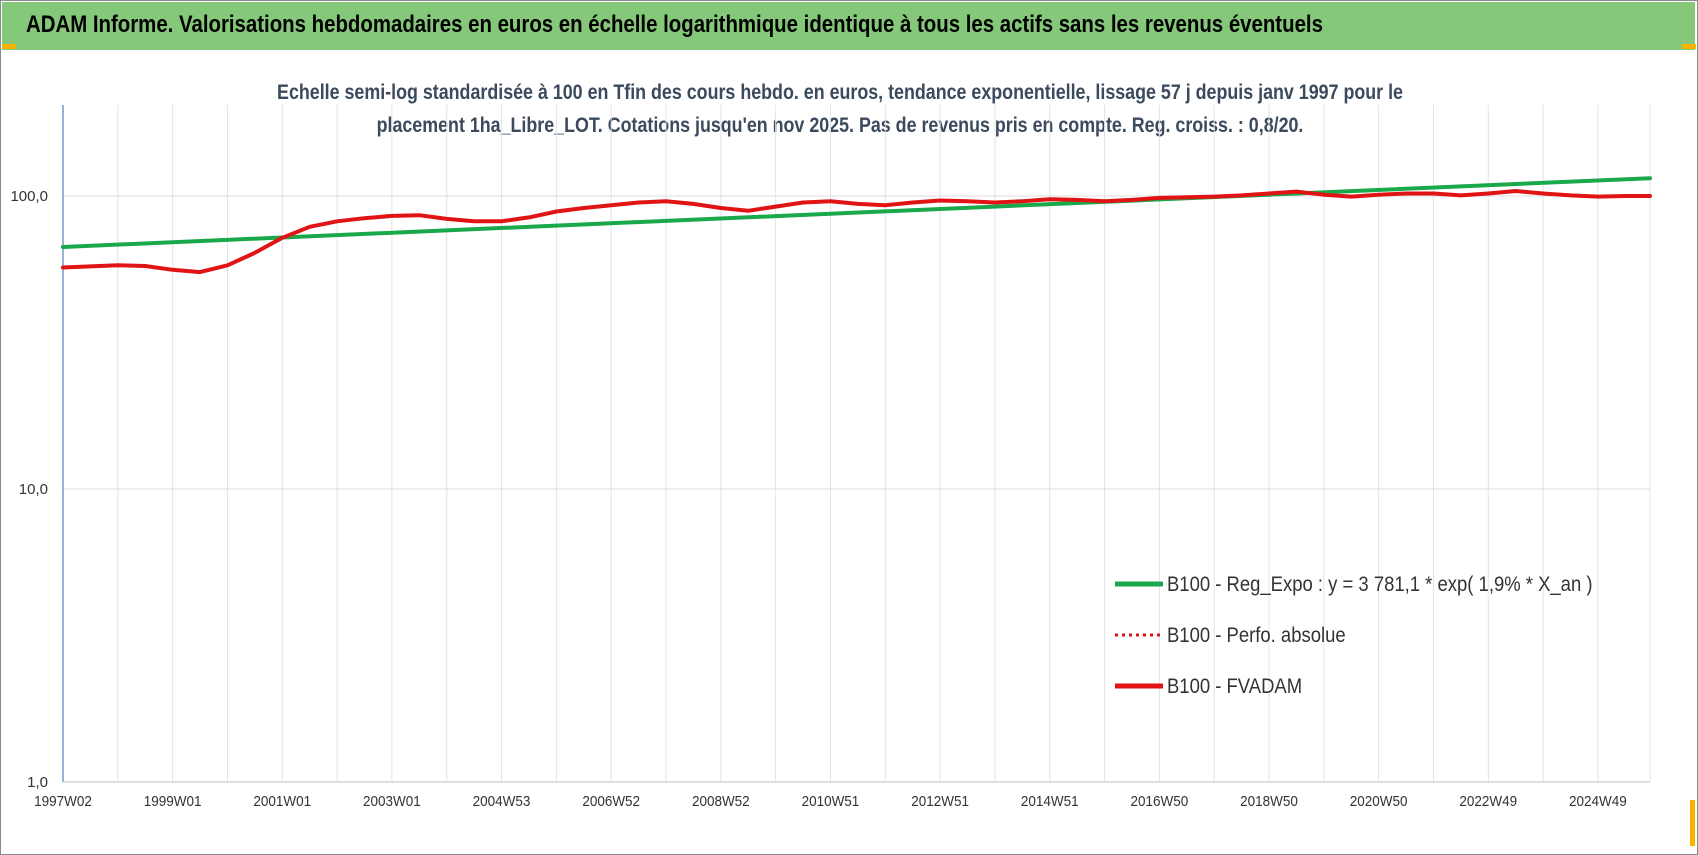  What do you see at coordinates (1234, 686) in the screenshot?
I see `legend-label-2: B100 - FVADAM` at bounding box center [1234, 686].